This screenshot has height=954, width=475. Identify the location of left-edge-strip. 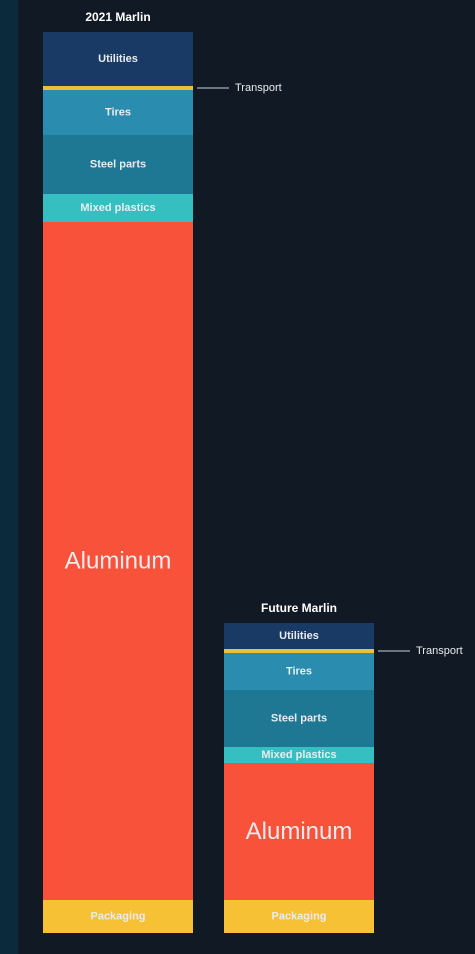
(9, 477).